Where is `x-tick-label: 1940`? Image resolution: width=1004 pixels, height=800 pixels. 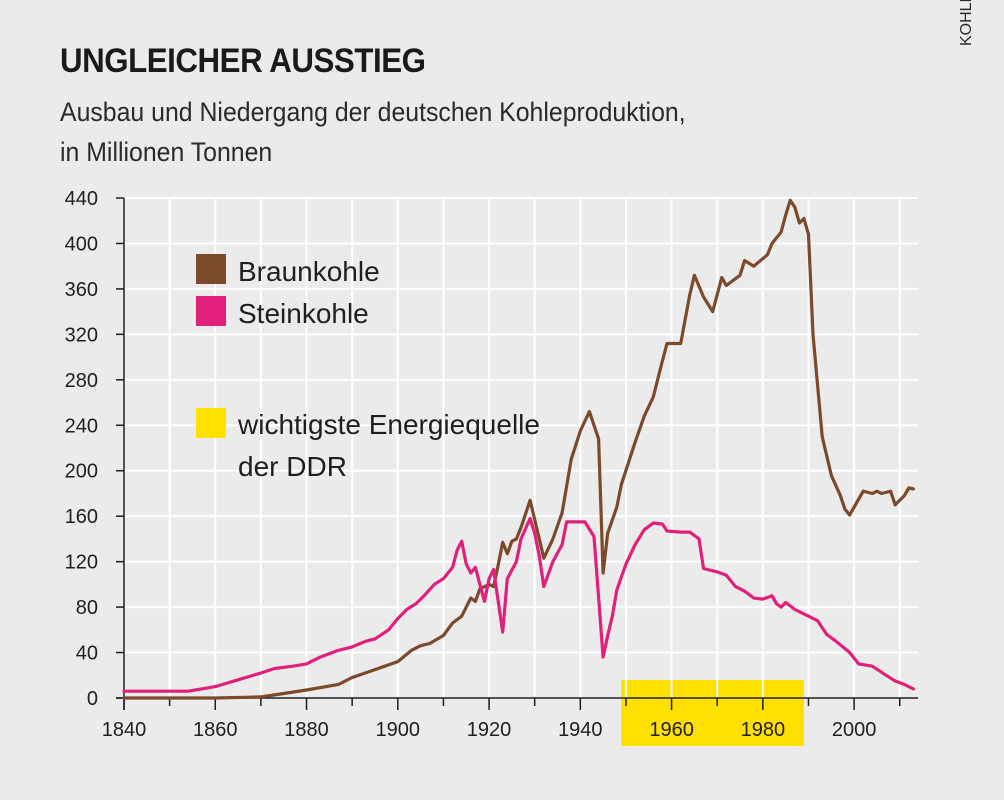 x-tick-label: 1940 is located at coordinates (580, 730).